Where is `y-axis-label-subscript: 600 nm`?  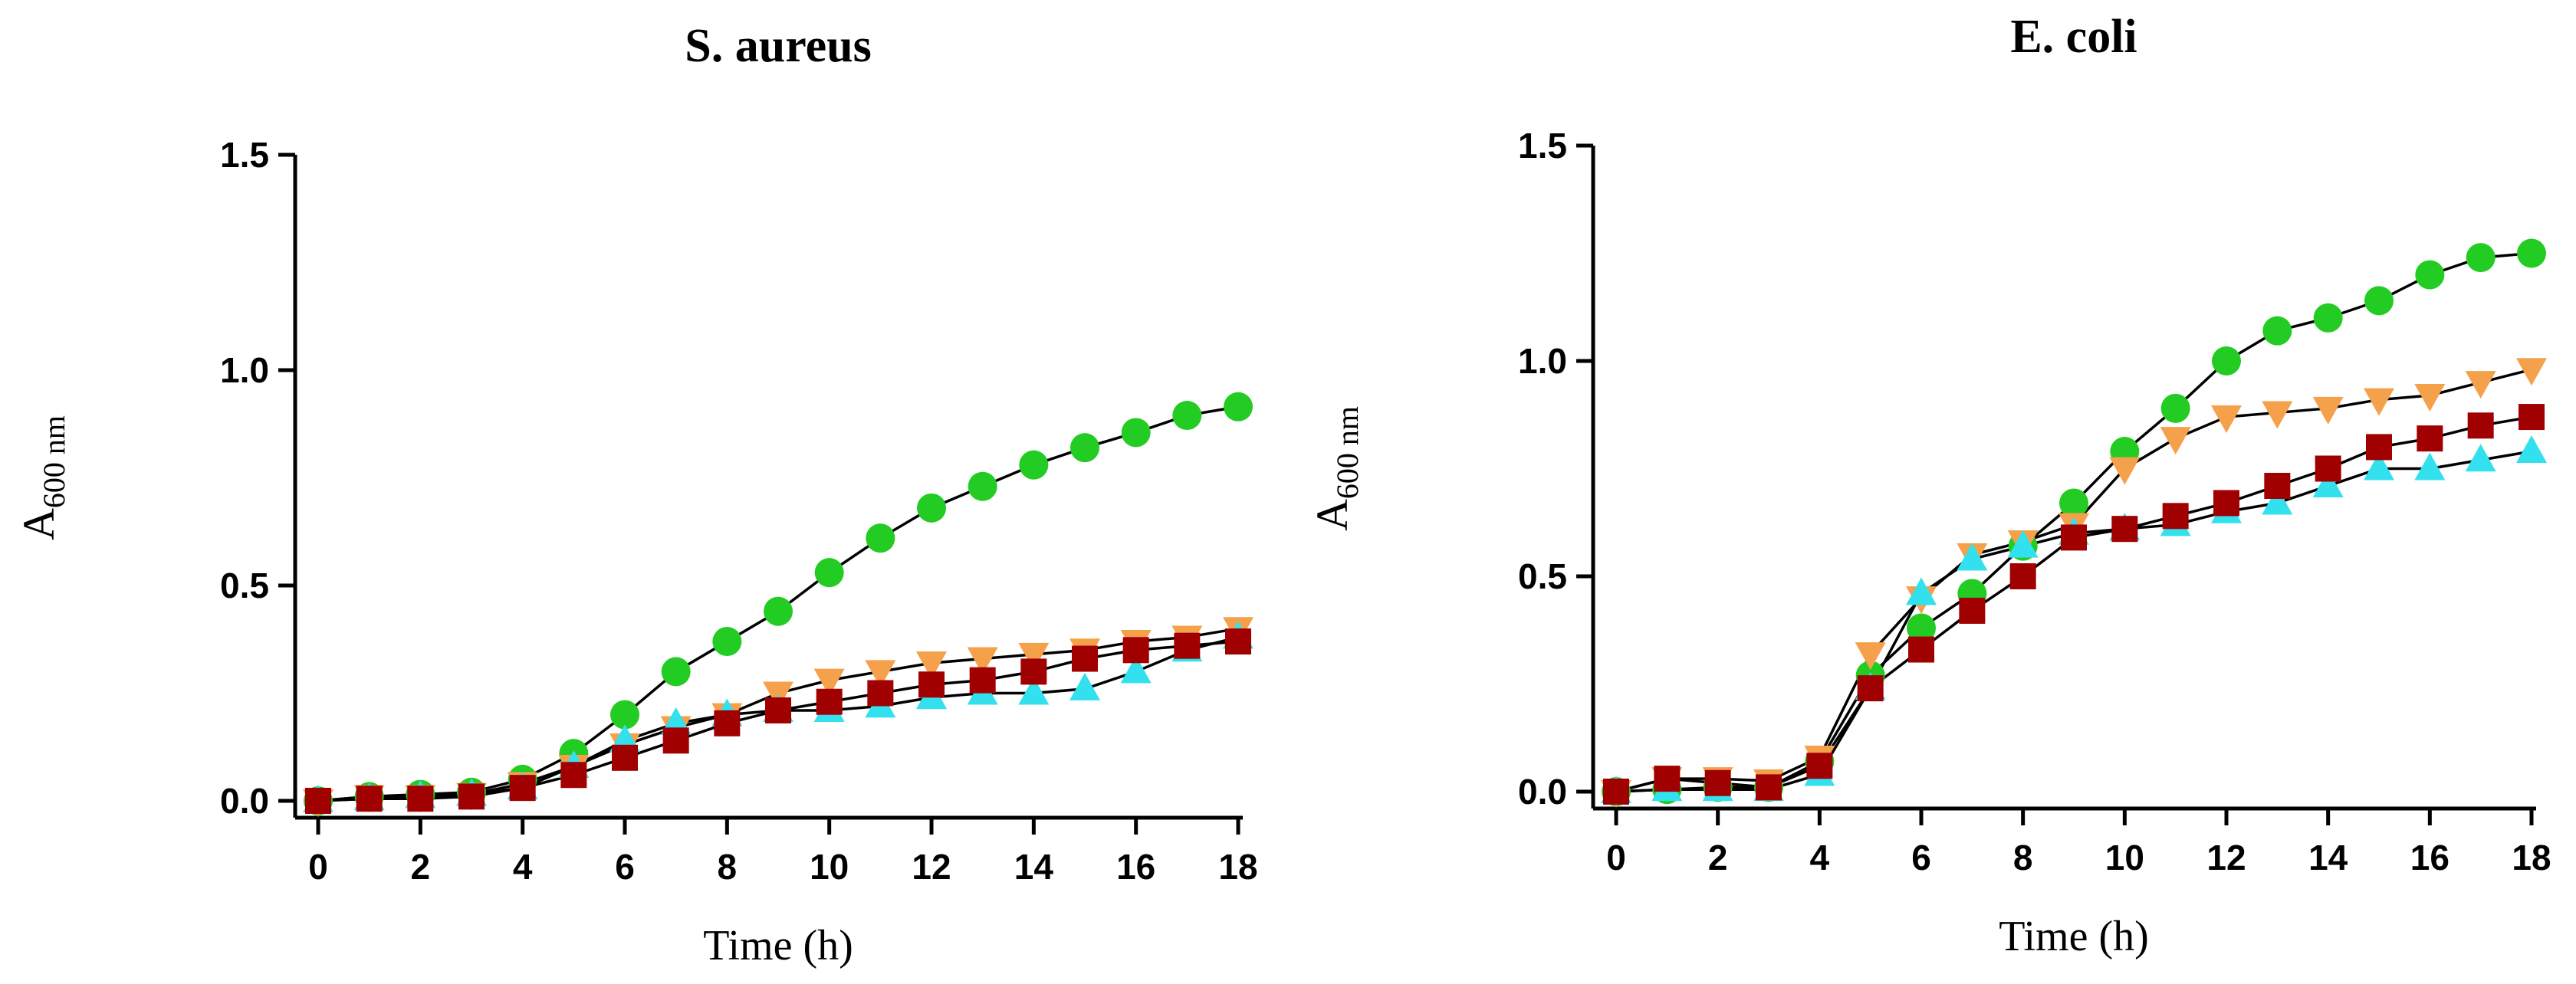 y-axis-label-subscript: 600 nm is located at coordinates (54, 461).